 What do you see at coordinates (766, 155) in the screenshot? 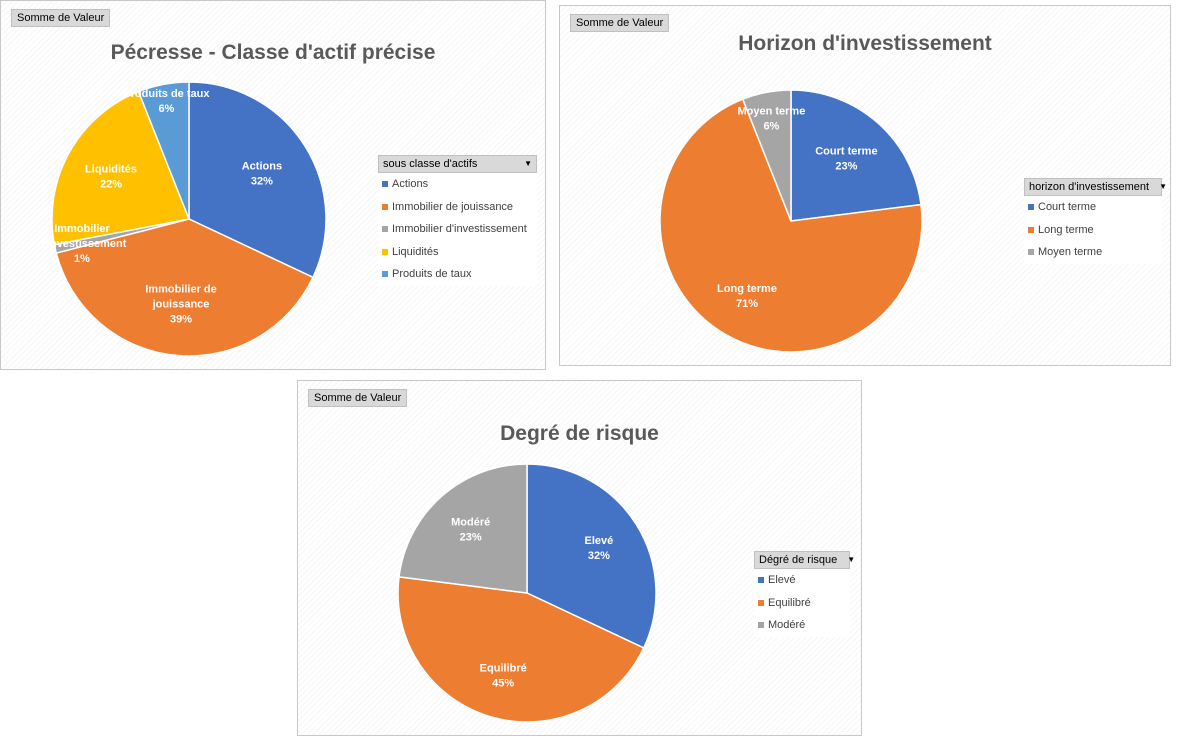
I see `pie-slice-moyen-terme` at bounding box center [766, 155].